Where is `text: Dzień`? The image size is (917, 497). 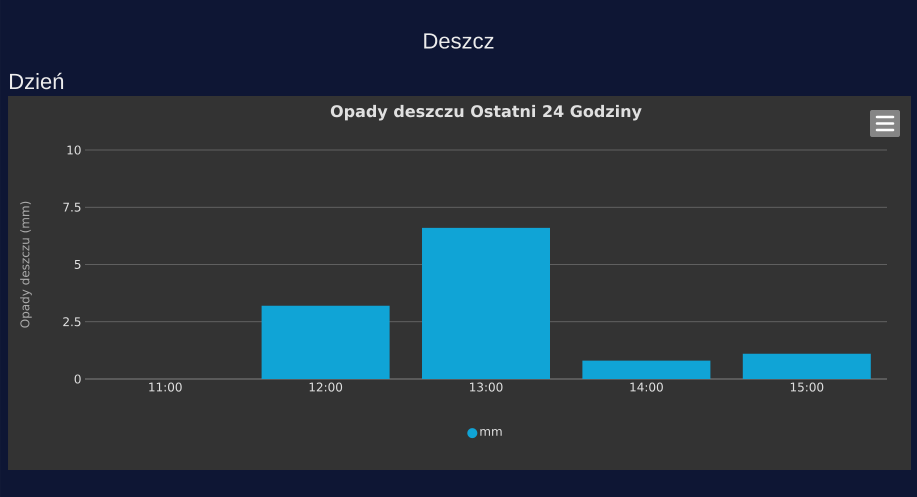 text: Dzień is located at coordinates (37, 81).